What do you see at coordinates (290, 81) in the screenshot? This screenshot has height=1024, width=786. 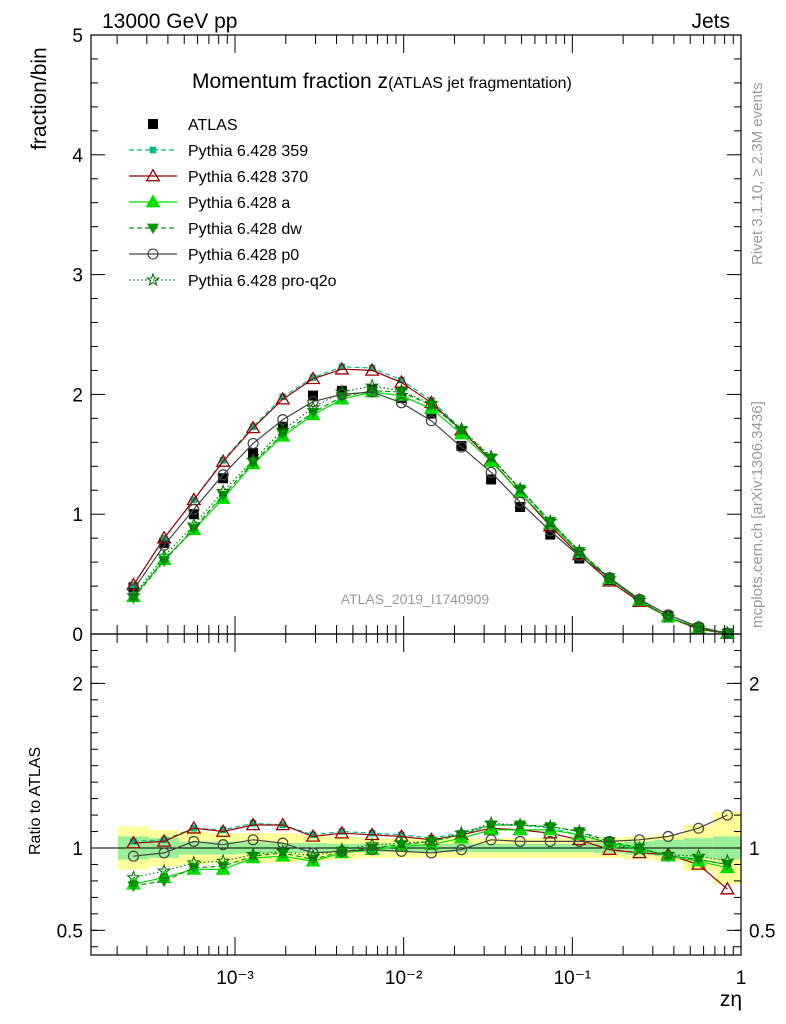 I see `chart-title-main: Momentum fraction z` at bounding box center [290, 81].